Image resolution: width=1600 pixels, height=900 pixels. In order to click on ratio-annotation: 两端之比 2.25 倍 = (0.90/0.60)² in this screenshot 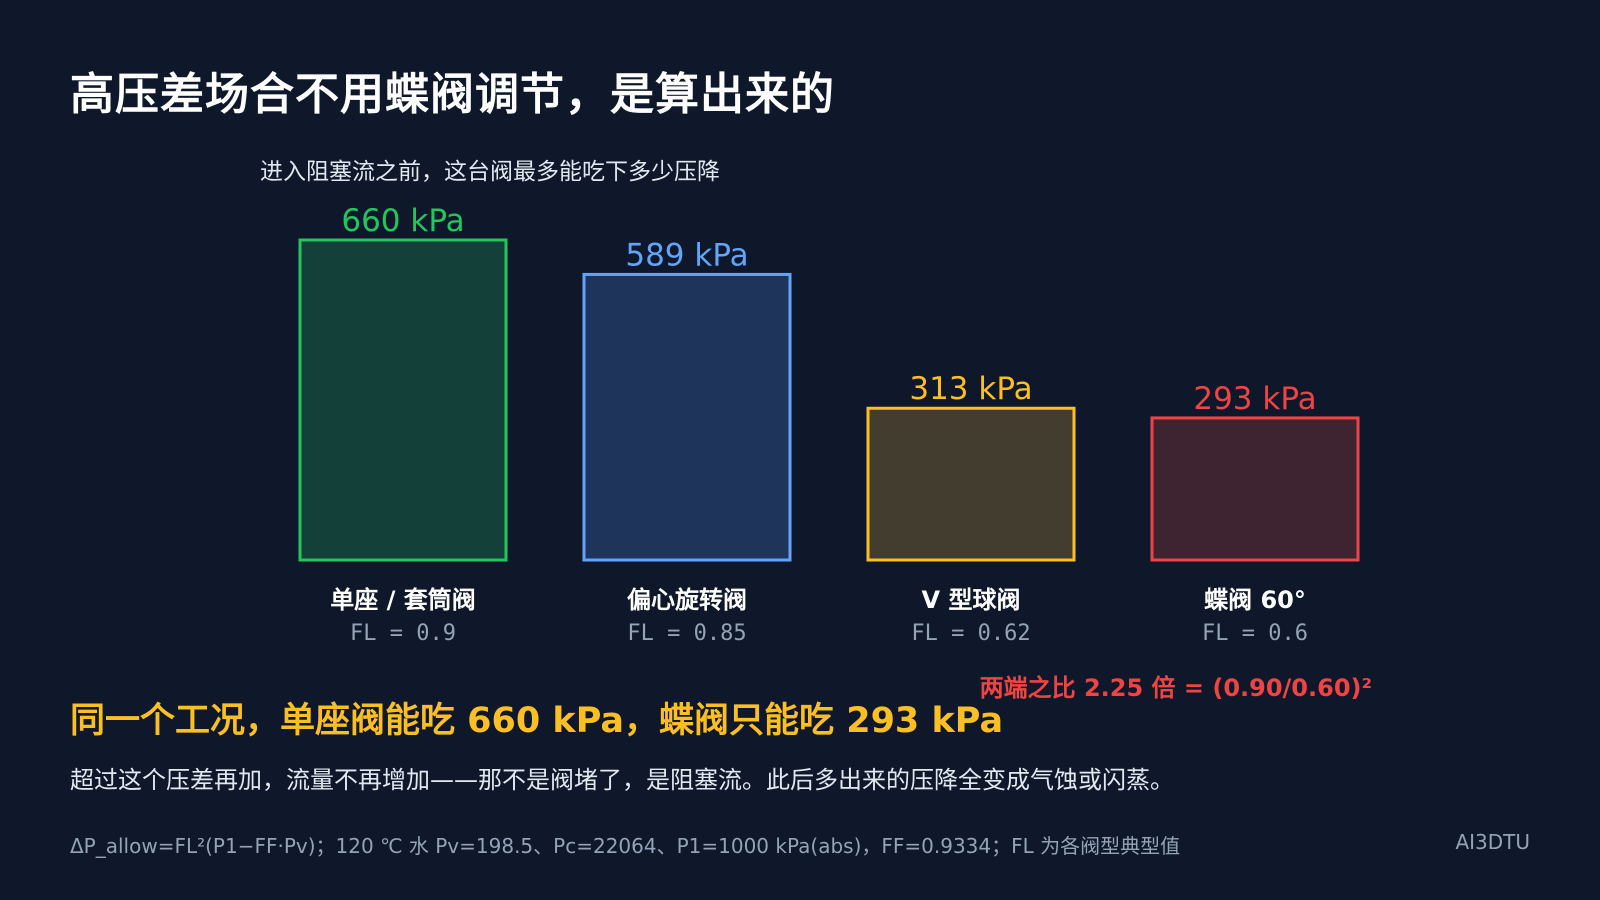, I will do `click(1175, 688)`.